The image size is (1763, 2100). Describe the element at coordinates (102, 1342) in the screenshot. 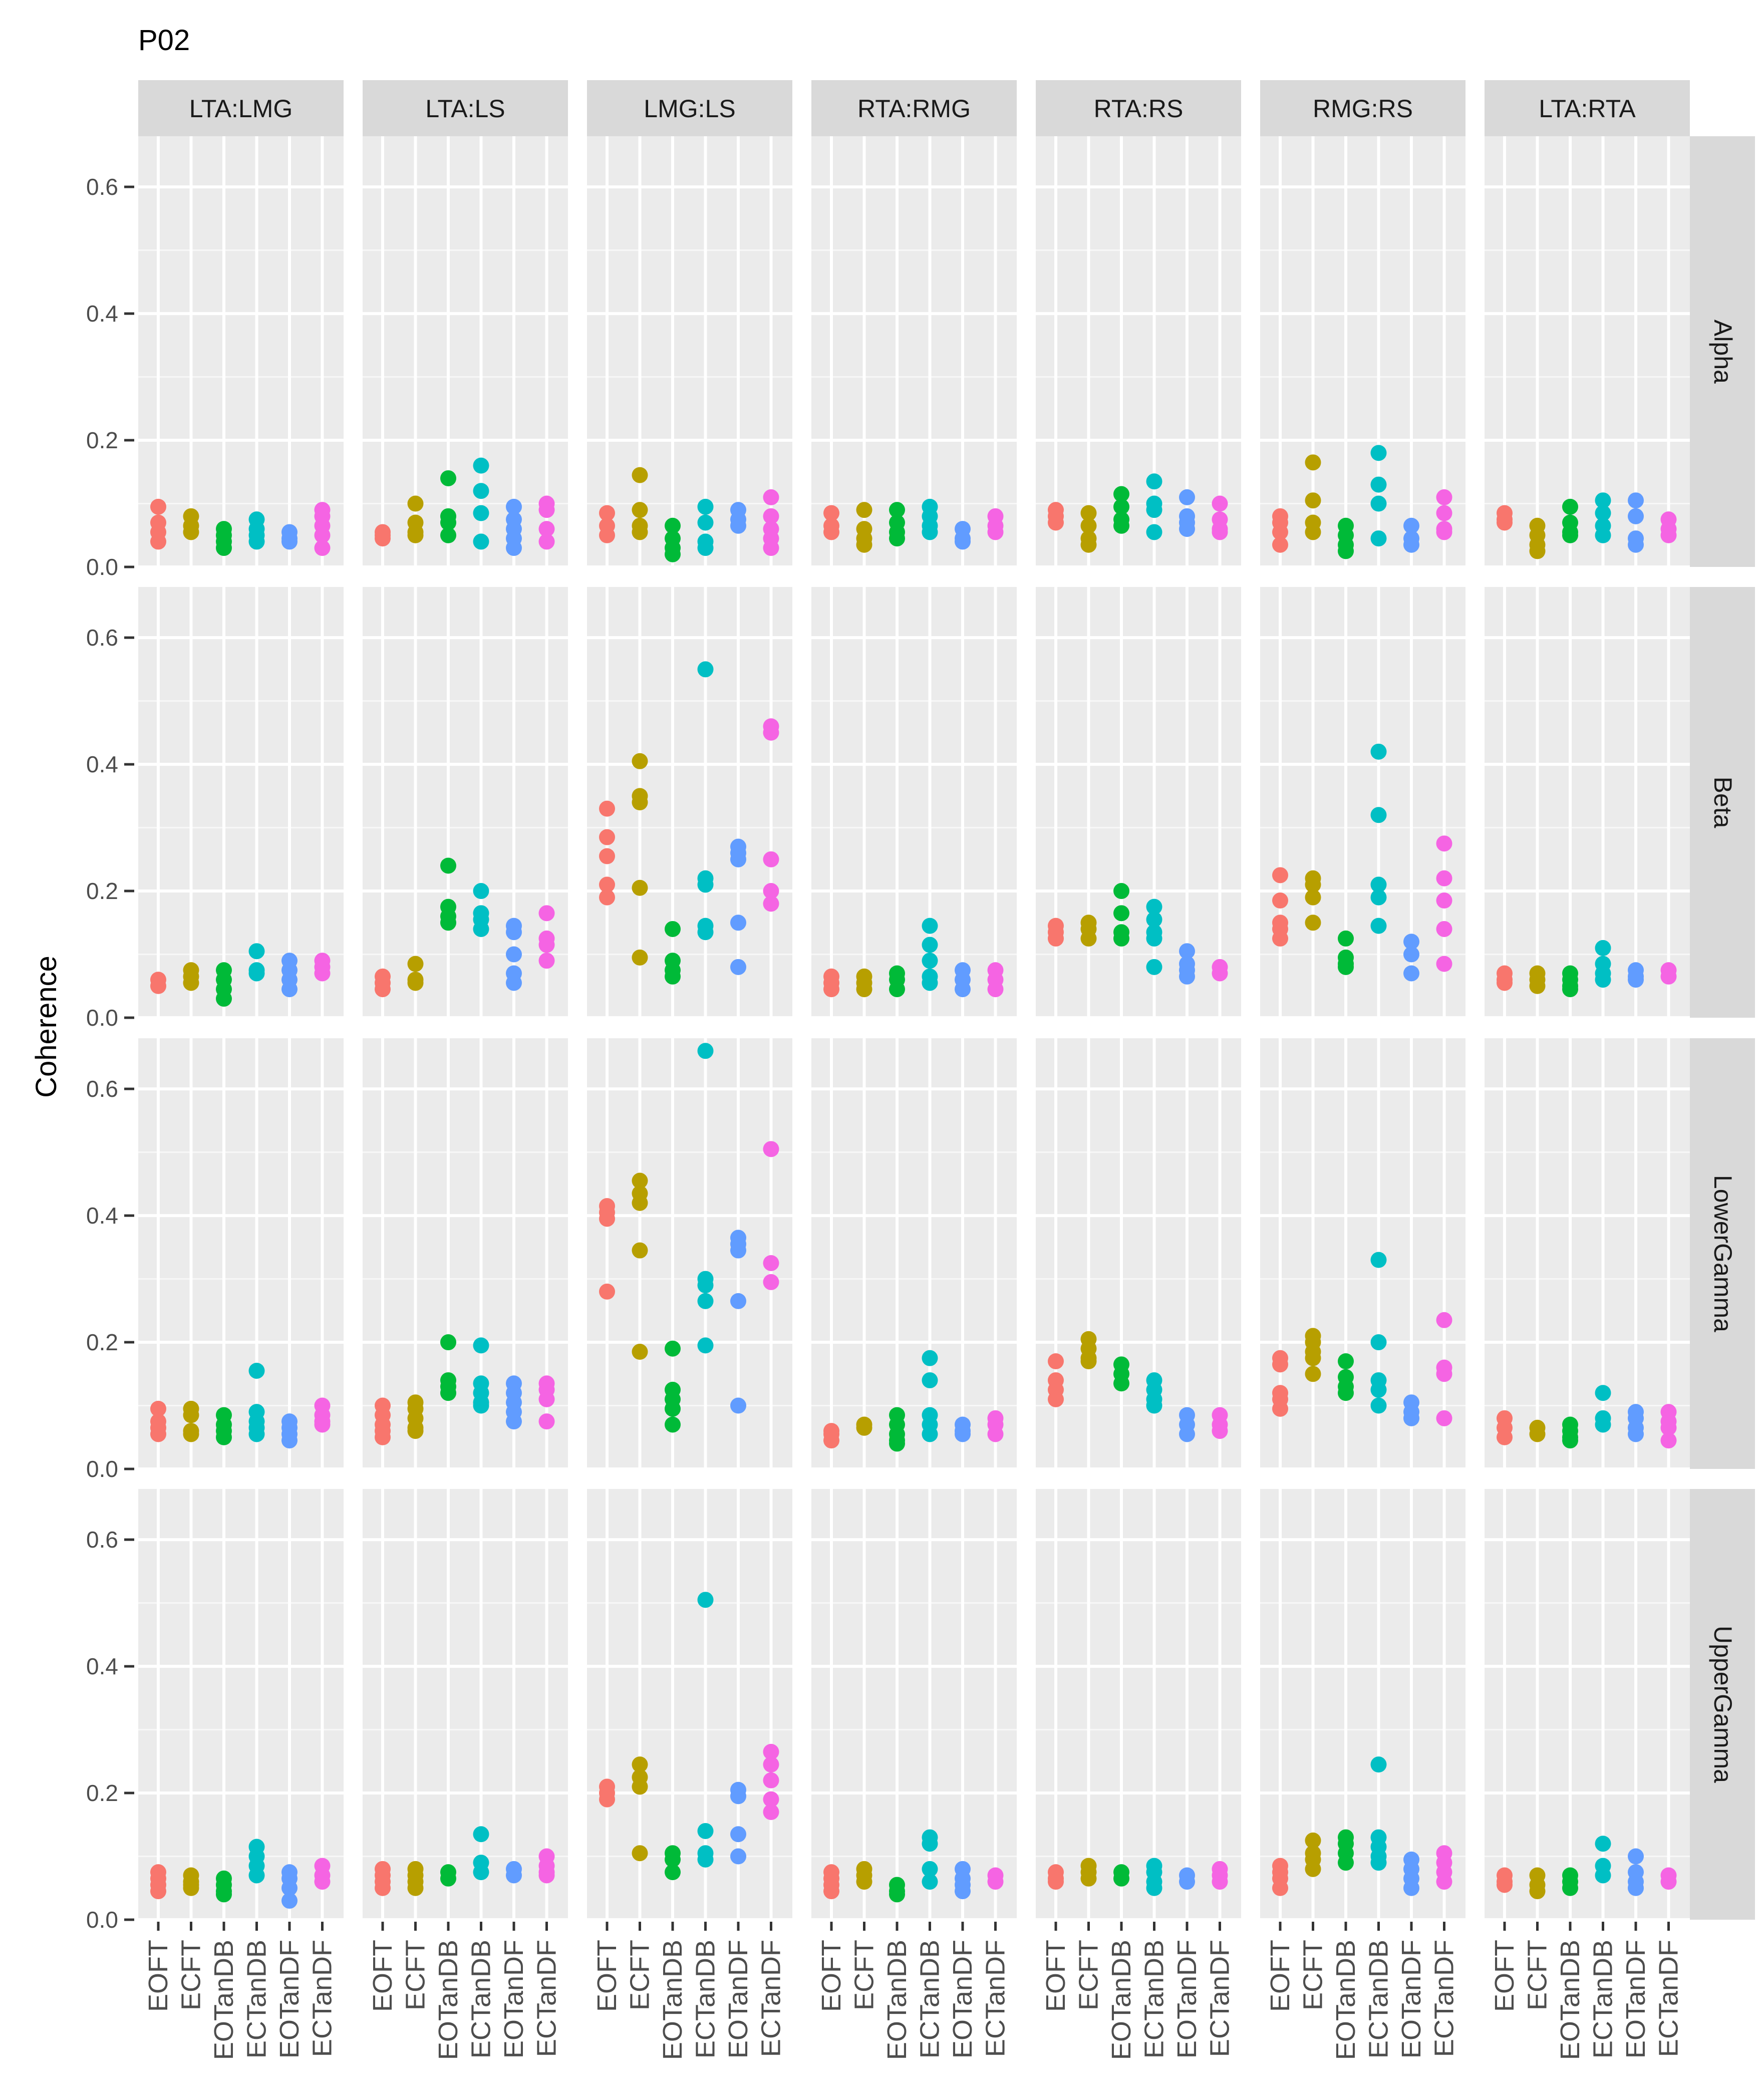

I see `y-tick-label: 0.2` at that location.